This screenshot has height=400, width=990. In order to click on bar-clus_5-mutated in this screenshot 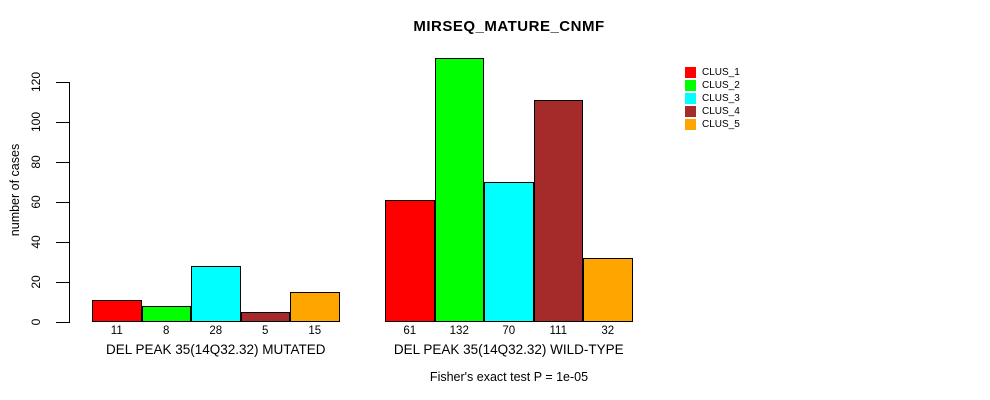, I will do `click(315, 307)`.